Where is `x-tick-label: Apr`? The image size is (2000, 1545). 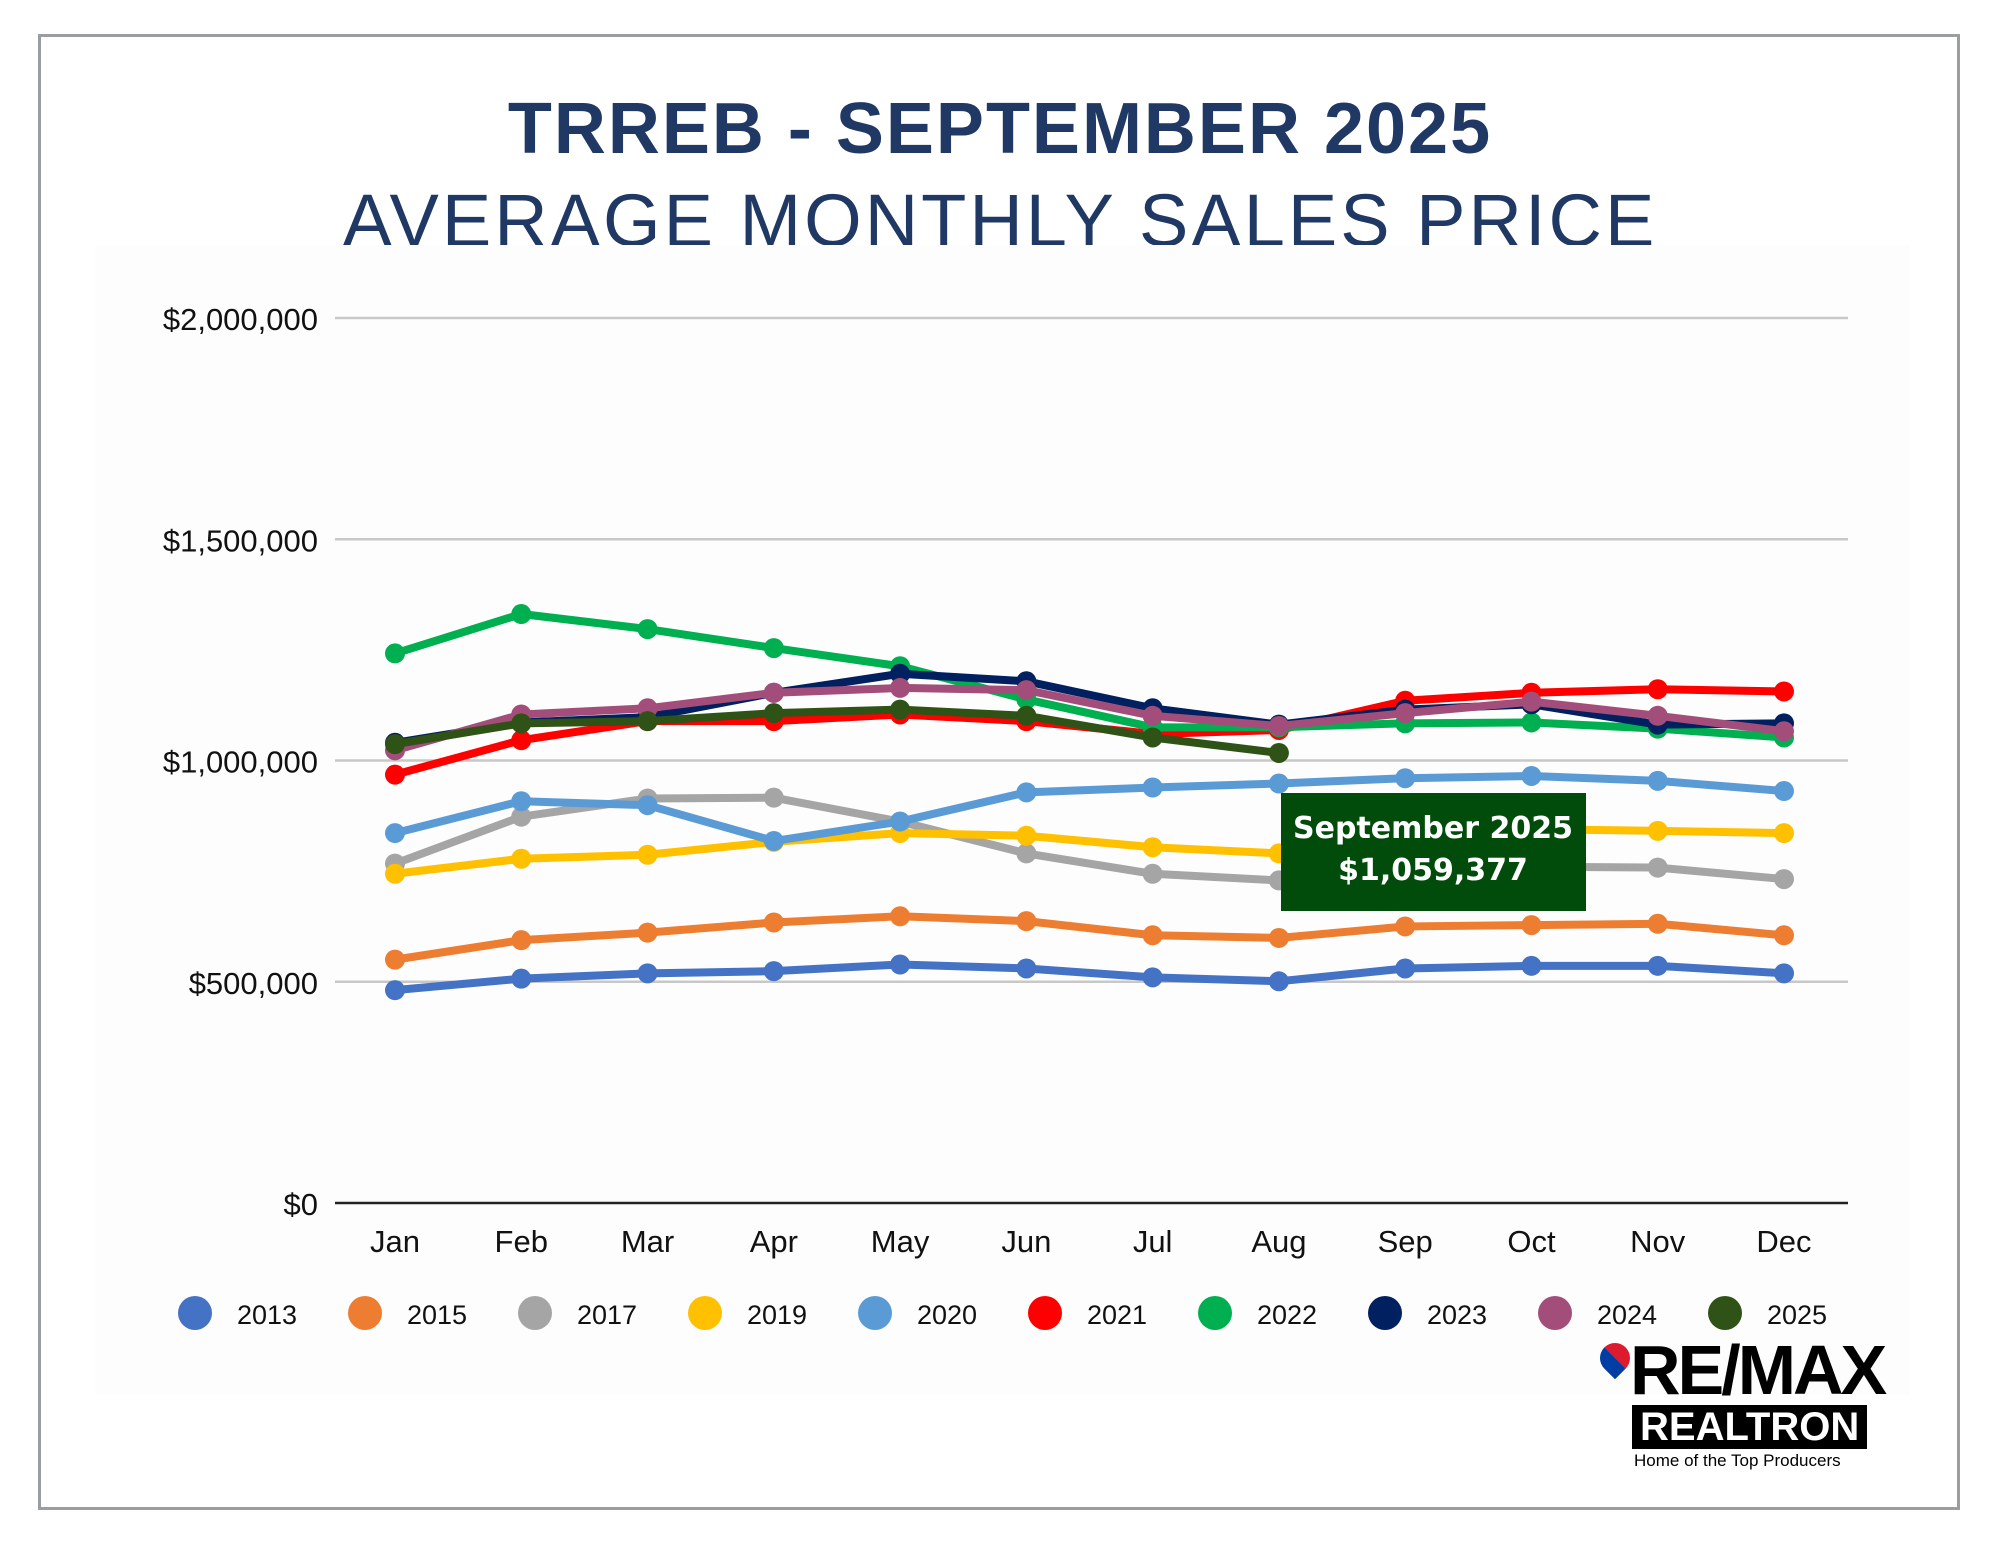
x-tick-label: Apr is located at coordinates (774, 1241).